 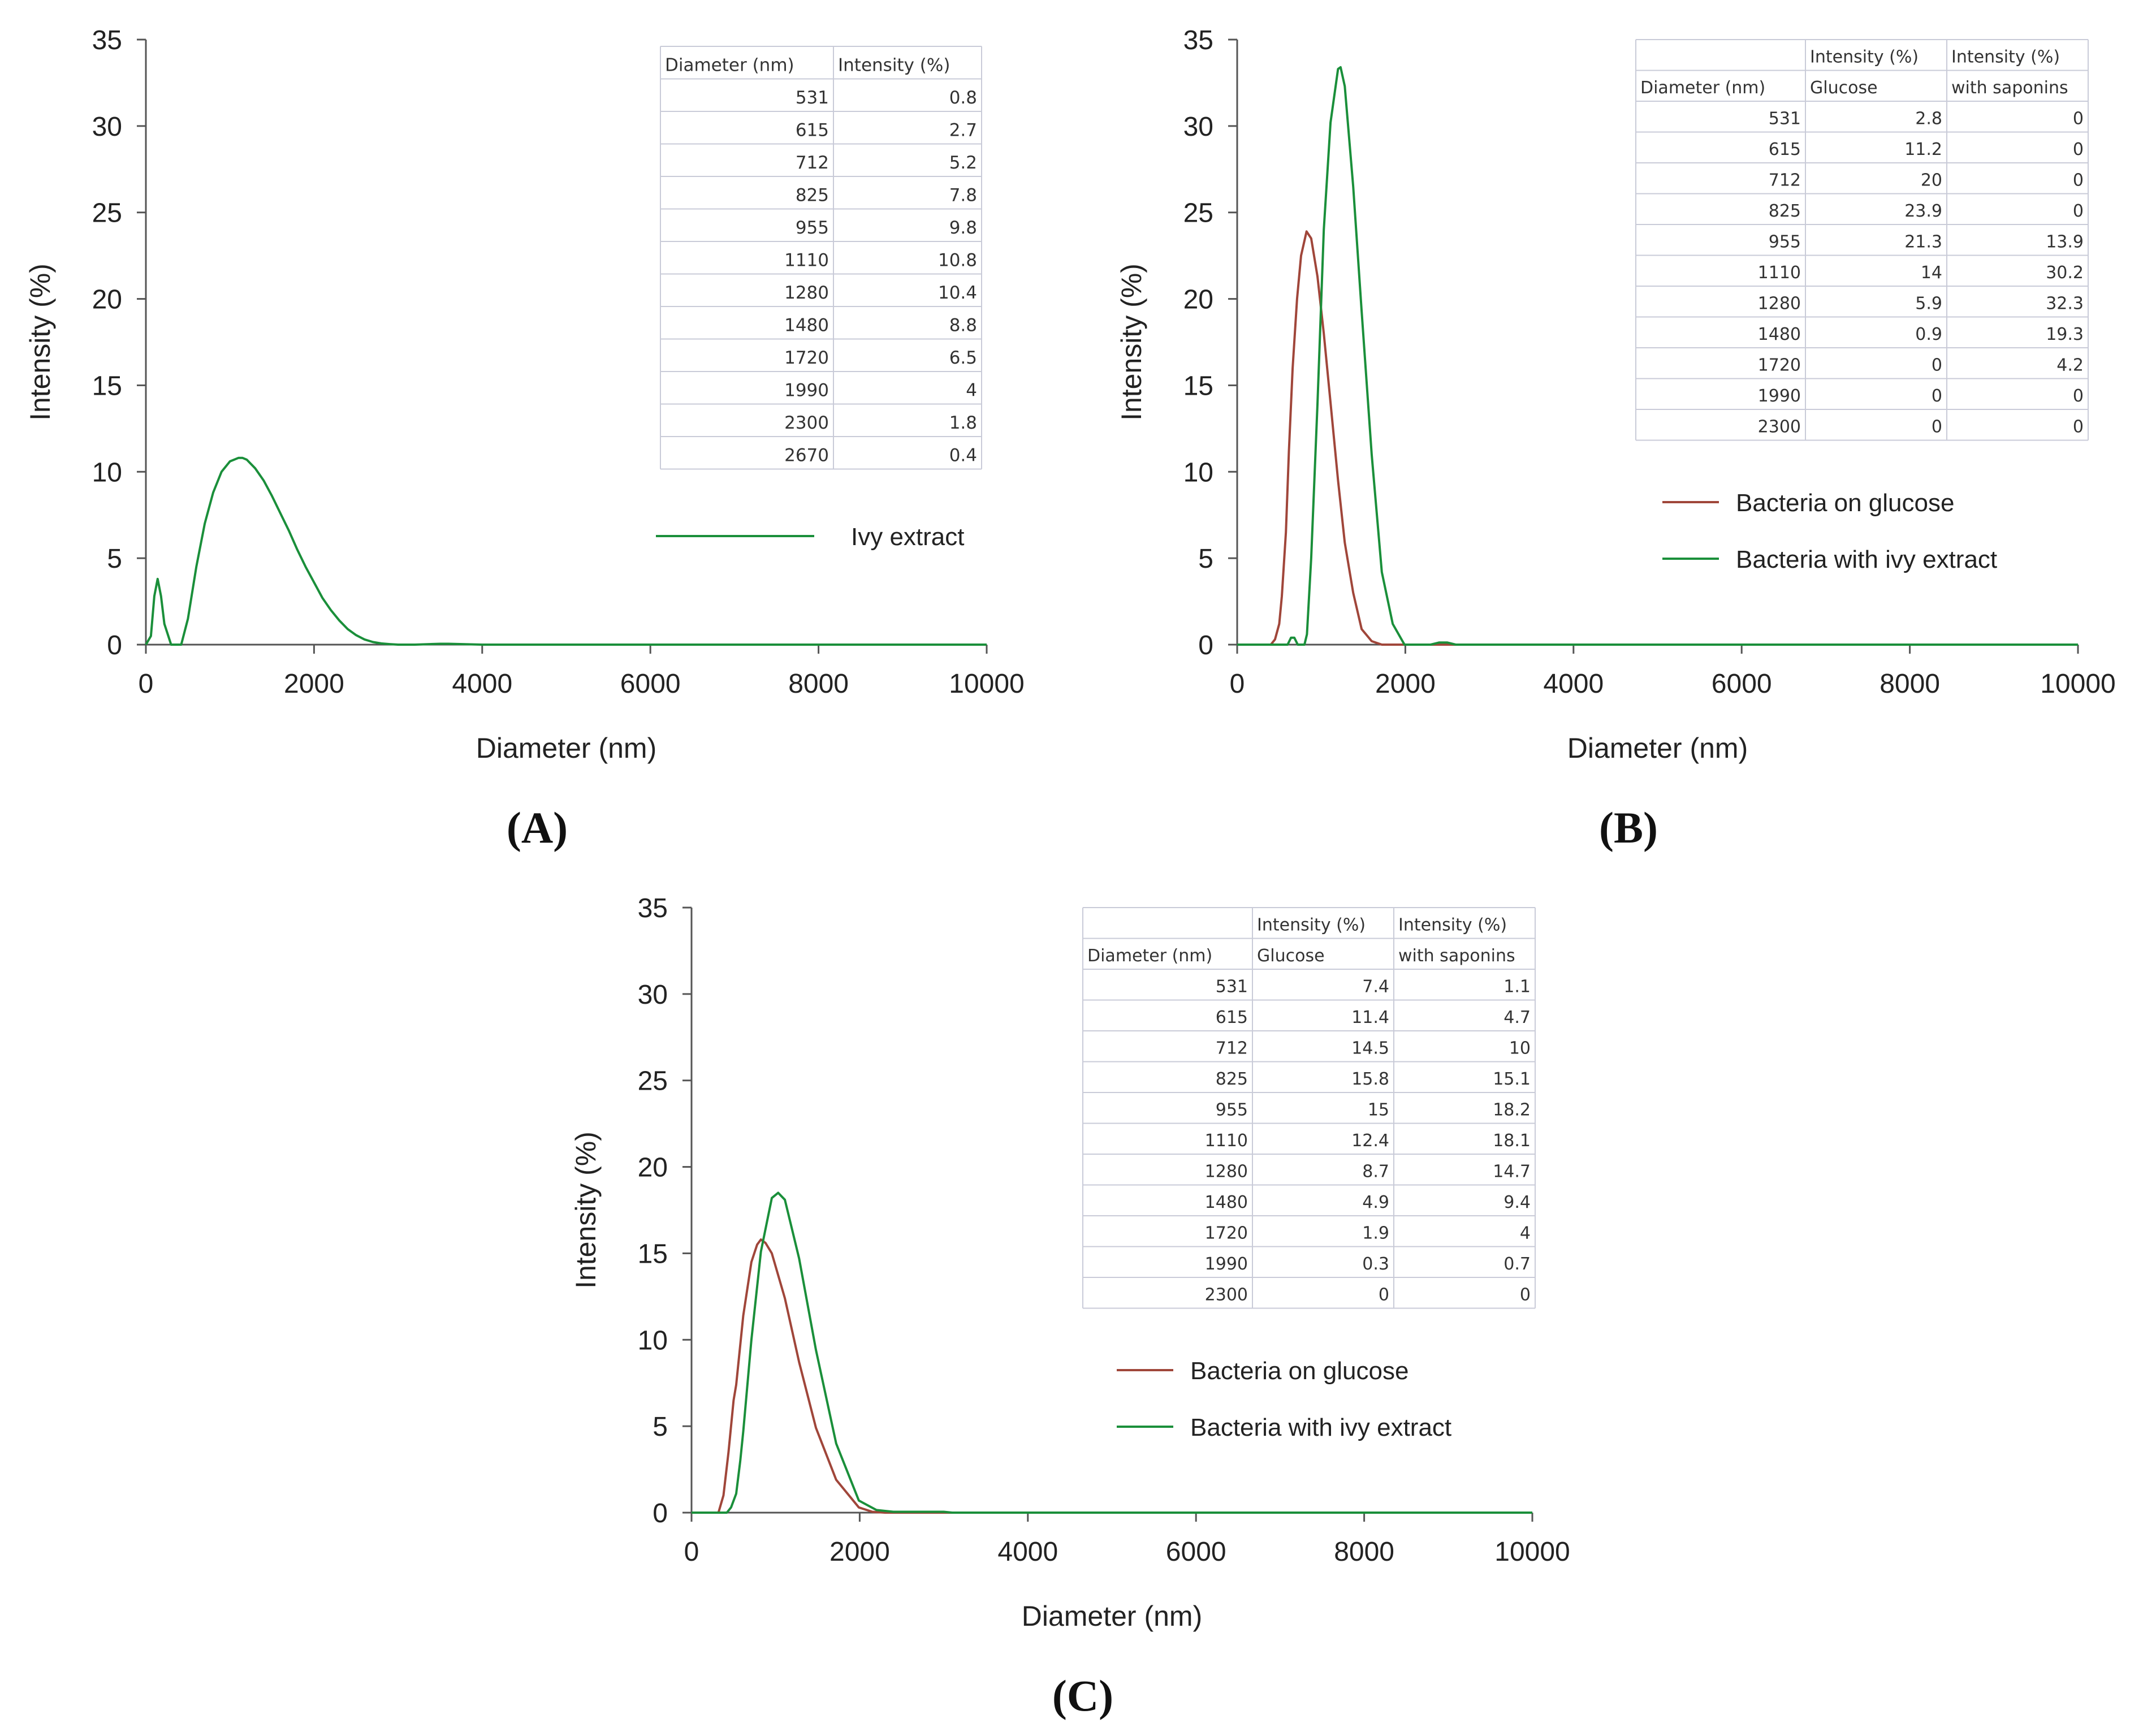 What do you see at coordinates (963, 130) in the screenshot?
I see `table-cell: 2.7` at bounding box center [963, 130].